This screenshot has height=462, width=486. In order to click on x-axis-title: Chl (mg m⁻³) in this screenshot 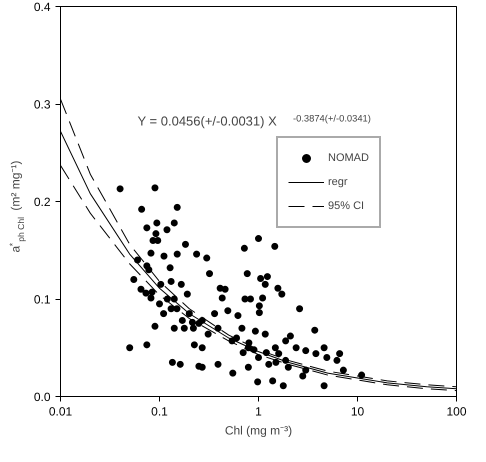, I will do `click(258, 431)`.